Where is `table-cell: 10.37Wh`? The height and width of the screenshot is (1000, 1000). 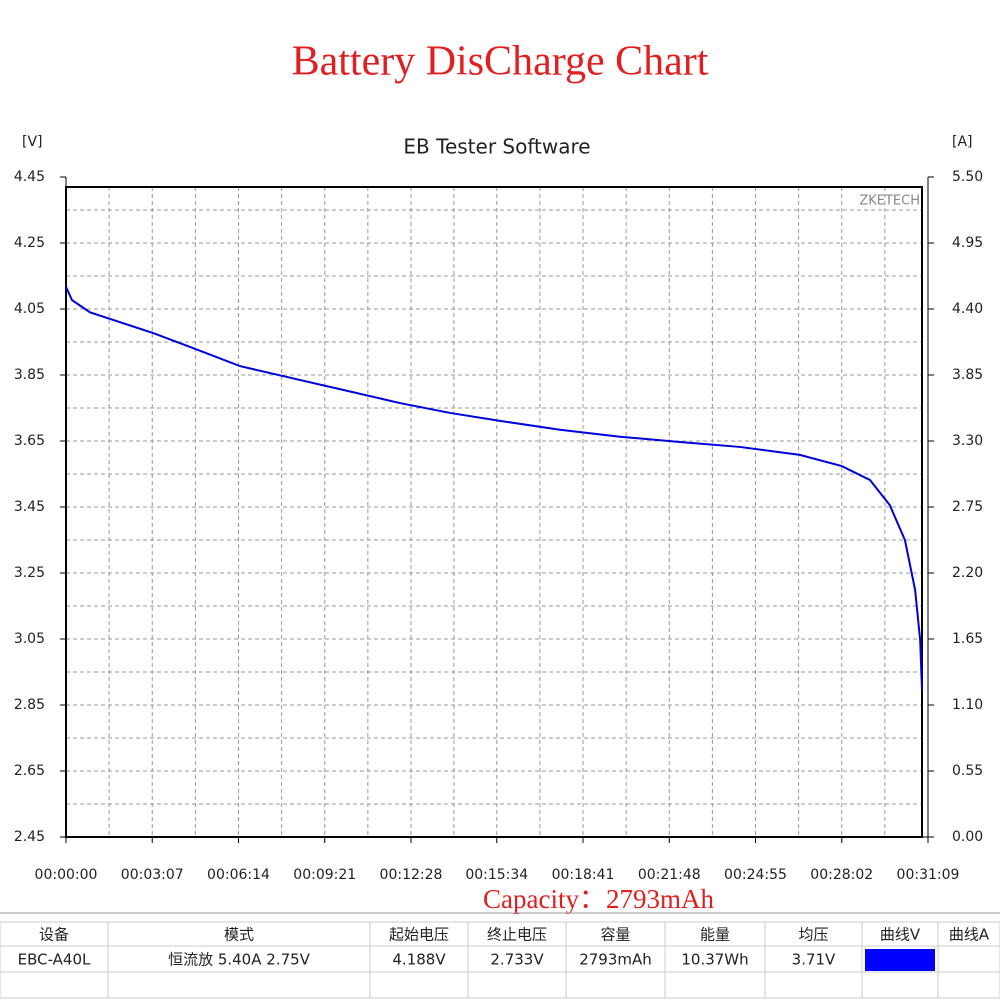 table-cell: 10.37Wh is located at coordinates (714, 960).